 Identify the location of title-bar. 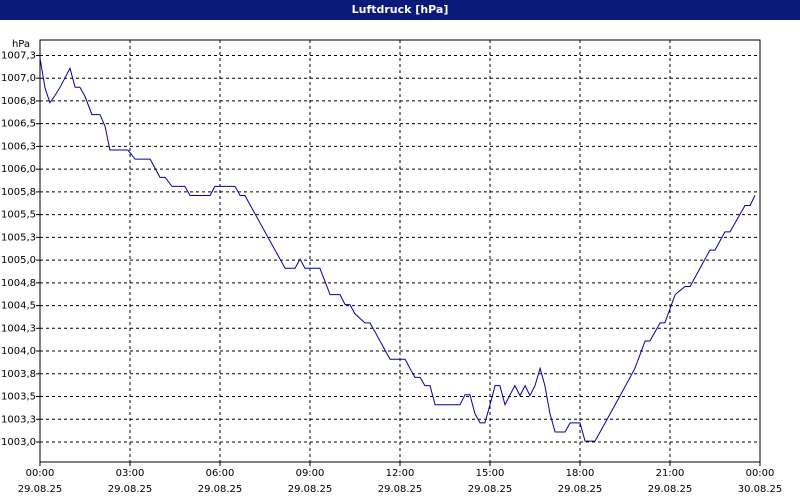
(400, 10).